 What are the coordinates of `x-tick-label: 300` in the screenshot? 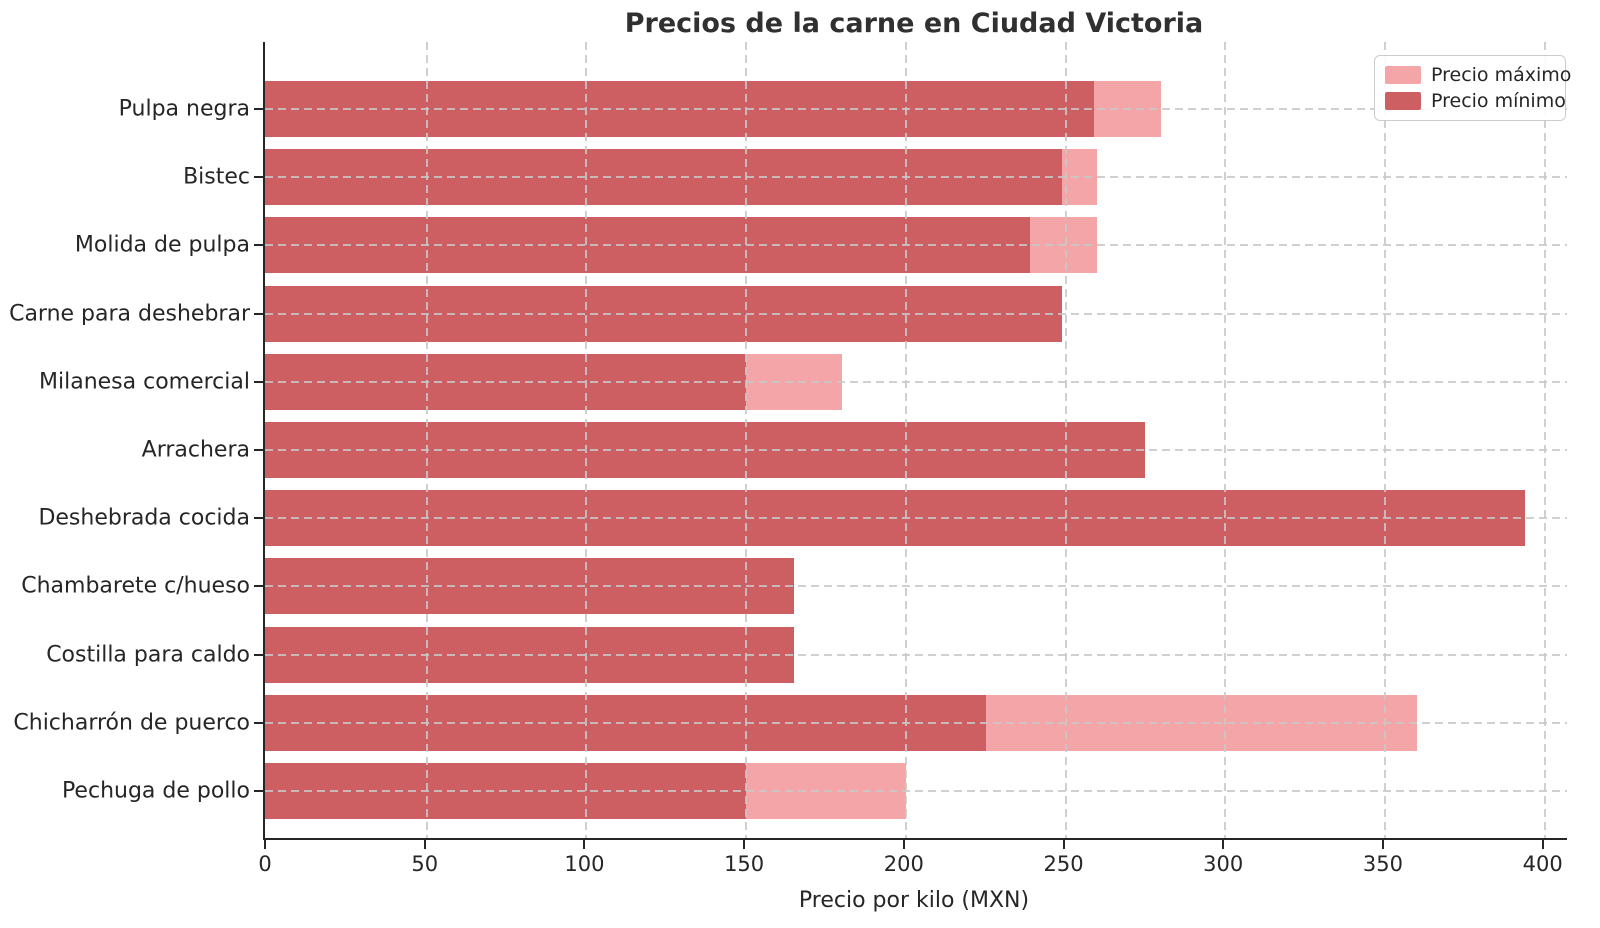 It's located at (1223, 864).